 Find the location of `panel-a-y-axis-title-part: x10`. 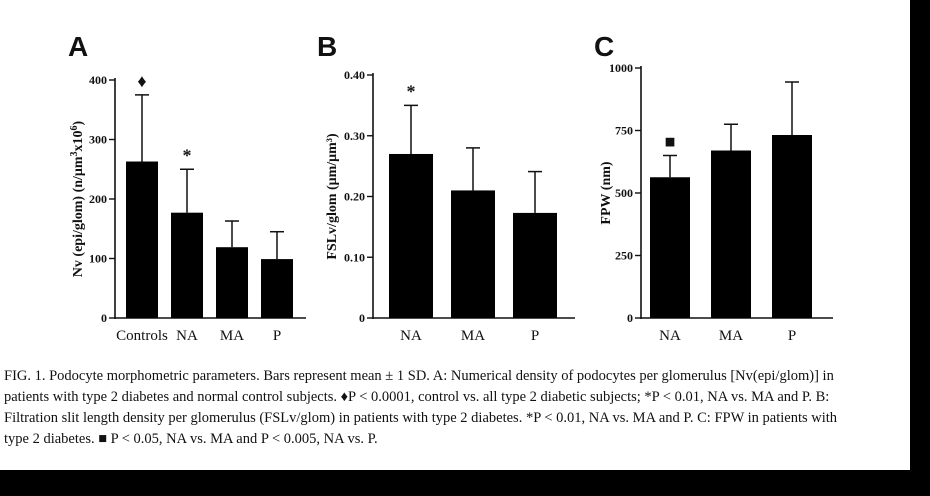

panel-a-y-axis-title-part: x10 is located at coordinates (78, 140).